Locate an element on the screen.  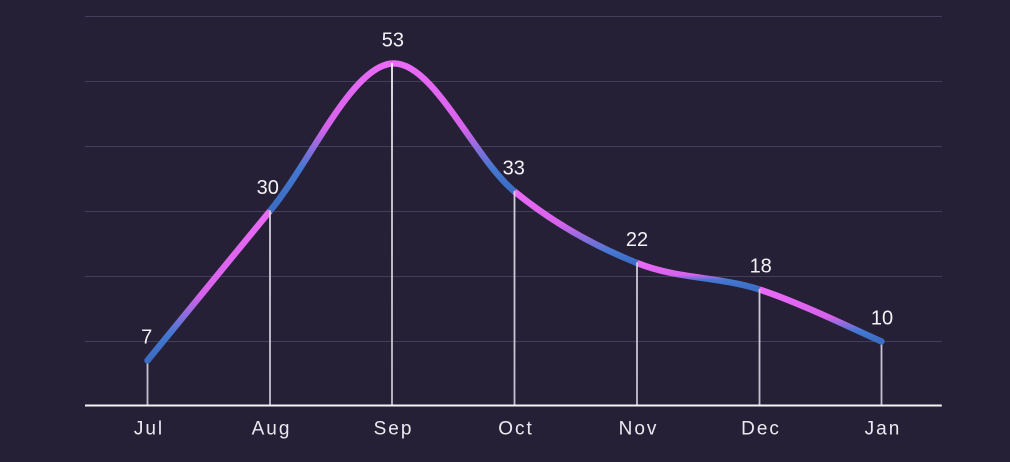
svg-text: 18 is located at coordinates (761, 267).